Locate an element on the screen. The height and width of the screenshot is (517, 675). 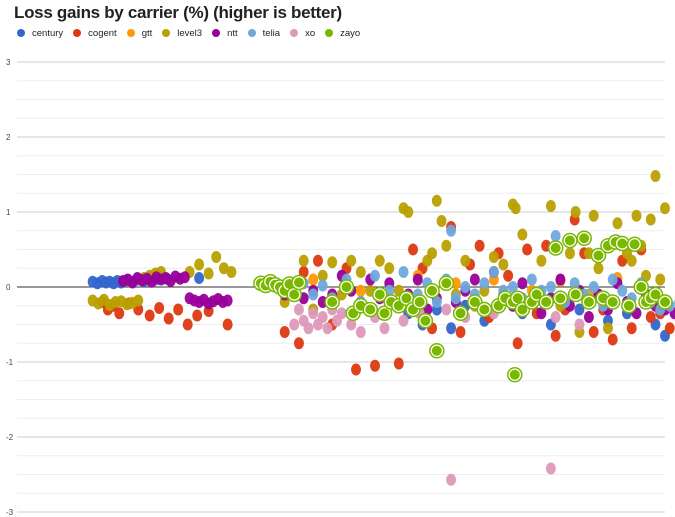
legend-item-level3: level3 is located at coordinates (182, 33).